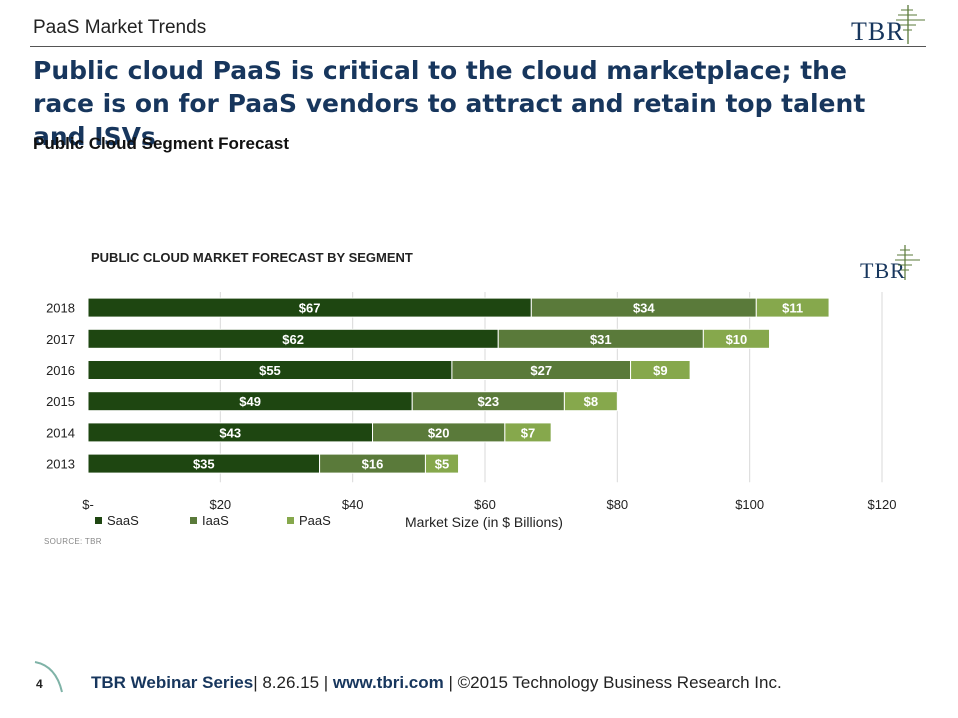 The image size is (958, 718). I want to click on x-tick-label: $120, so click(882, 504).